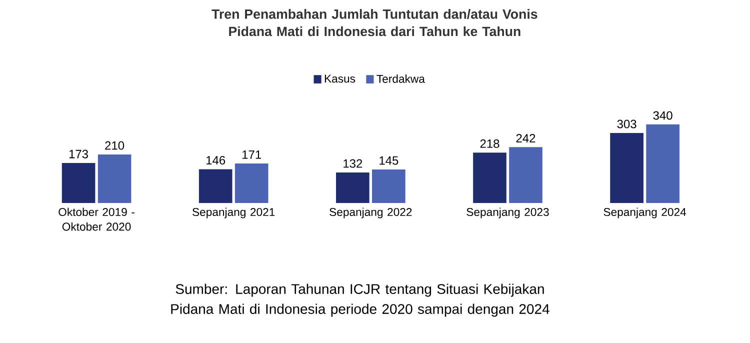 The width and height of the screenshot is (750, 343). Describe the element at coordinates (400, 78) in the screenshot. I see `legend-label: Terdakwa` at that location.